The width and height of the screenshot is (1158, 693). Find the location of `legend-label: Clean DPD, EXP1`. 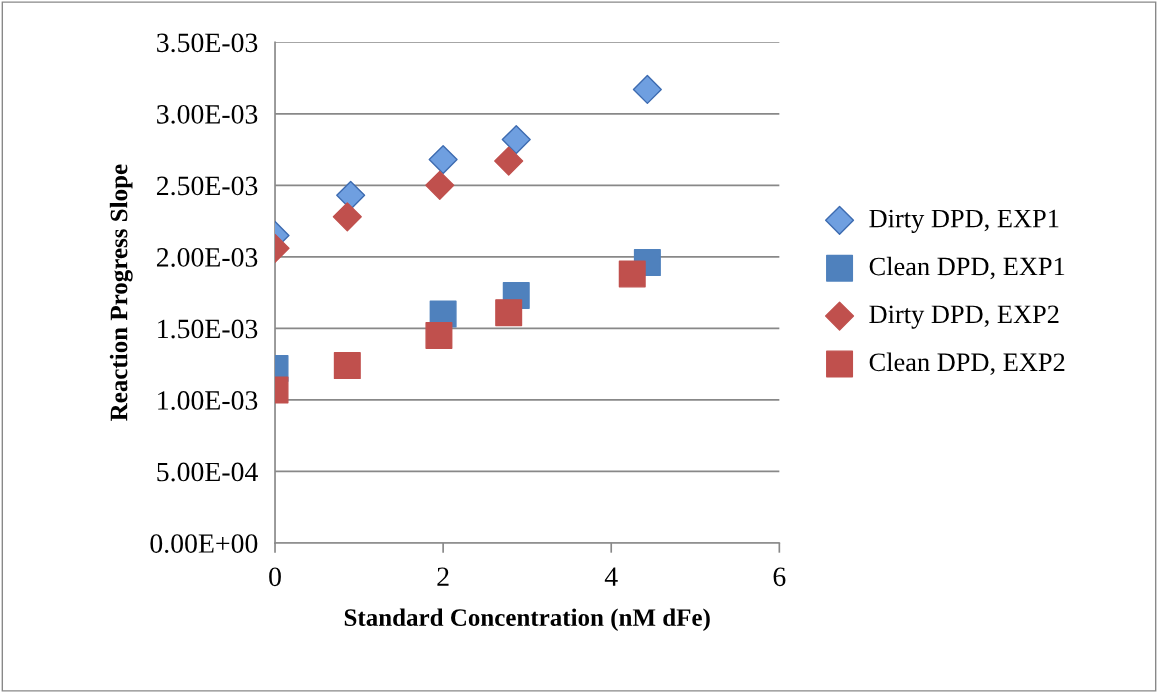

legend-label: Clean DPD, EXP1 is located at coordinates (967, 268).